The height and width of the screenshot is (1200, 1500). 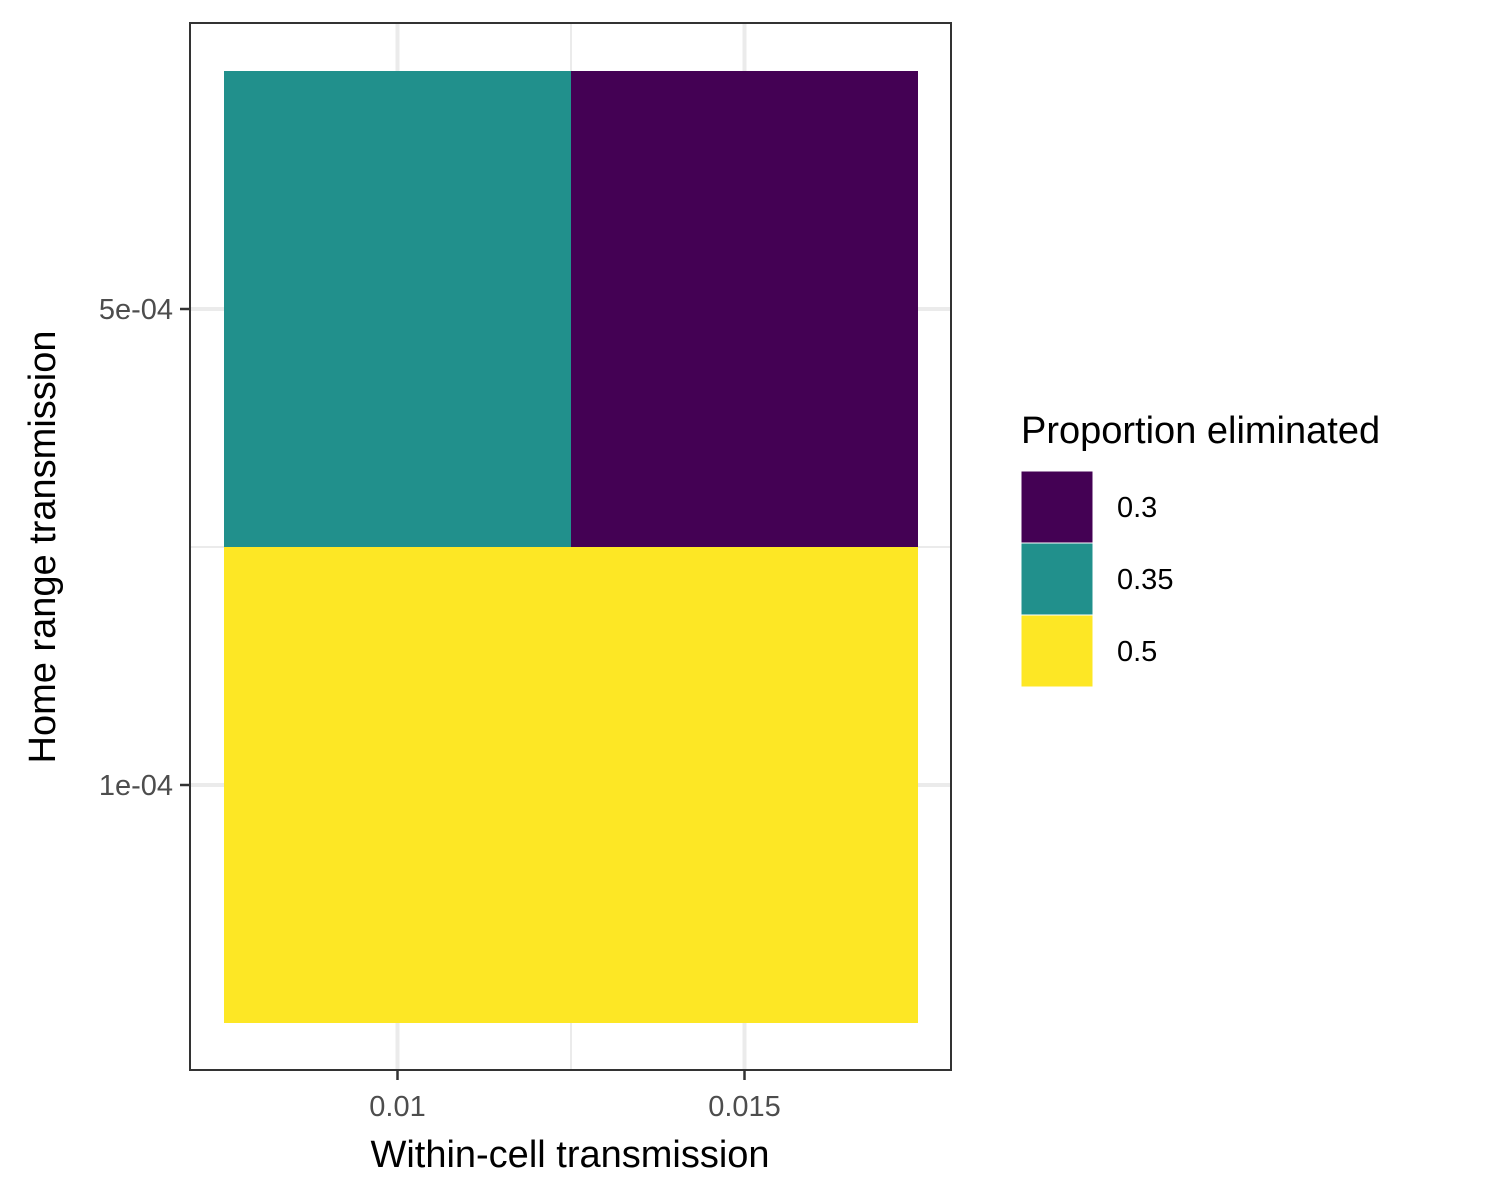 I want to click on x-tick-label: 0.01, so click(x=397, y=1107).